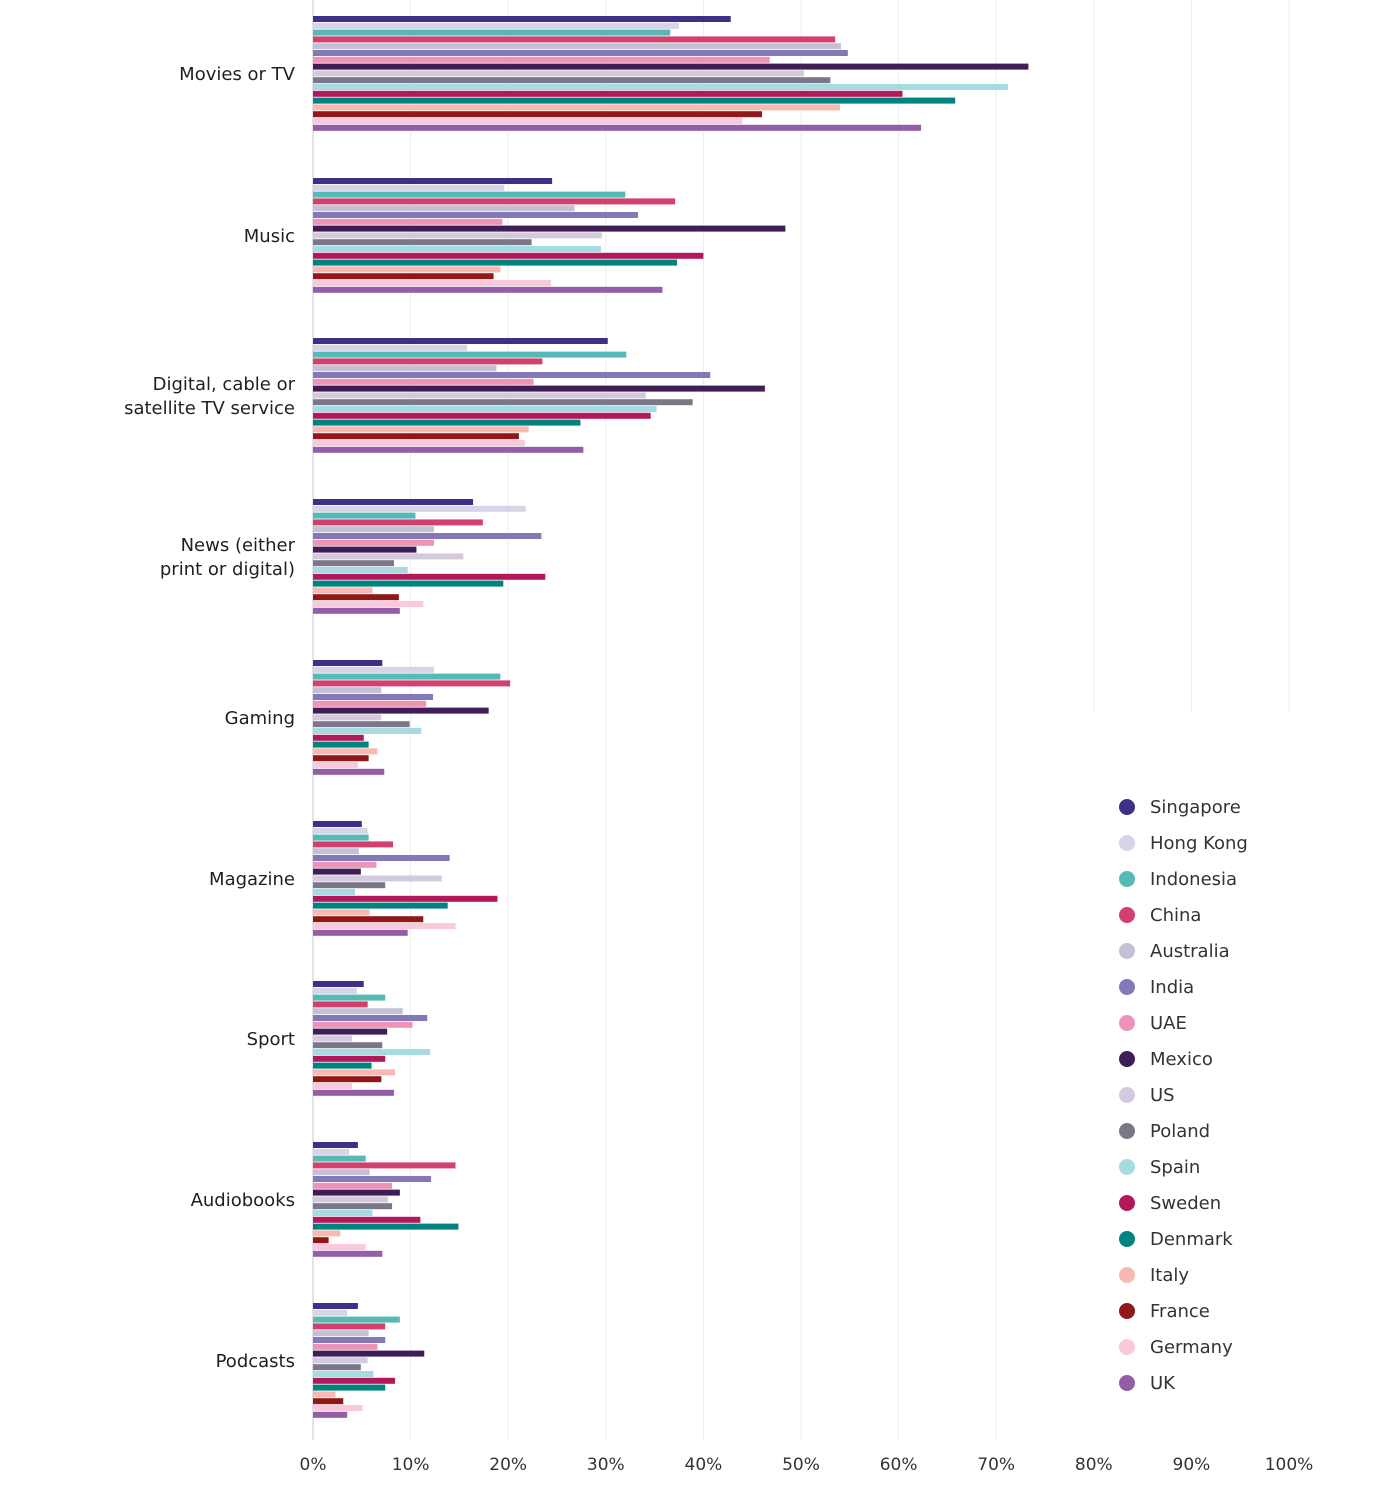 Image resolution: width=1390 pixels, height=1508 pixels. I want to click on legend-item: Spain, so click(1159, 1167).